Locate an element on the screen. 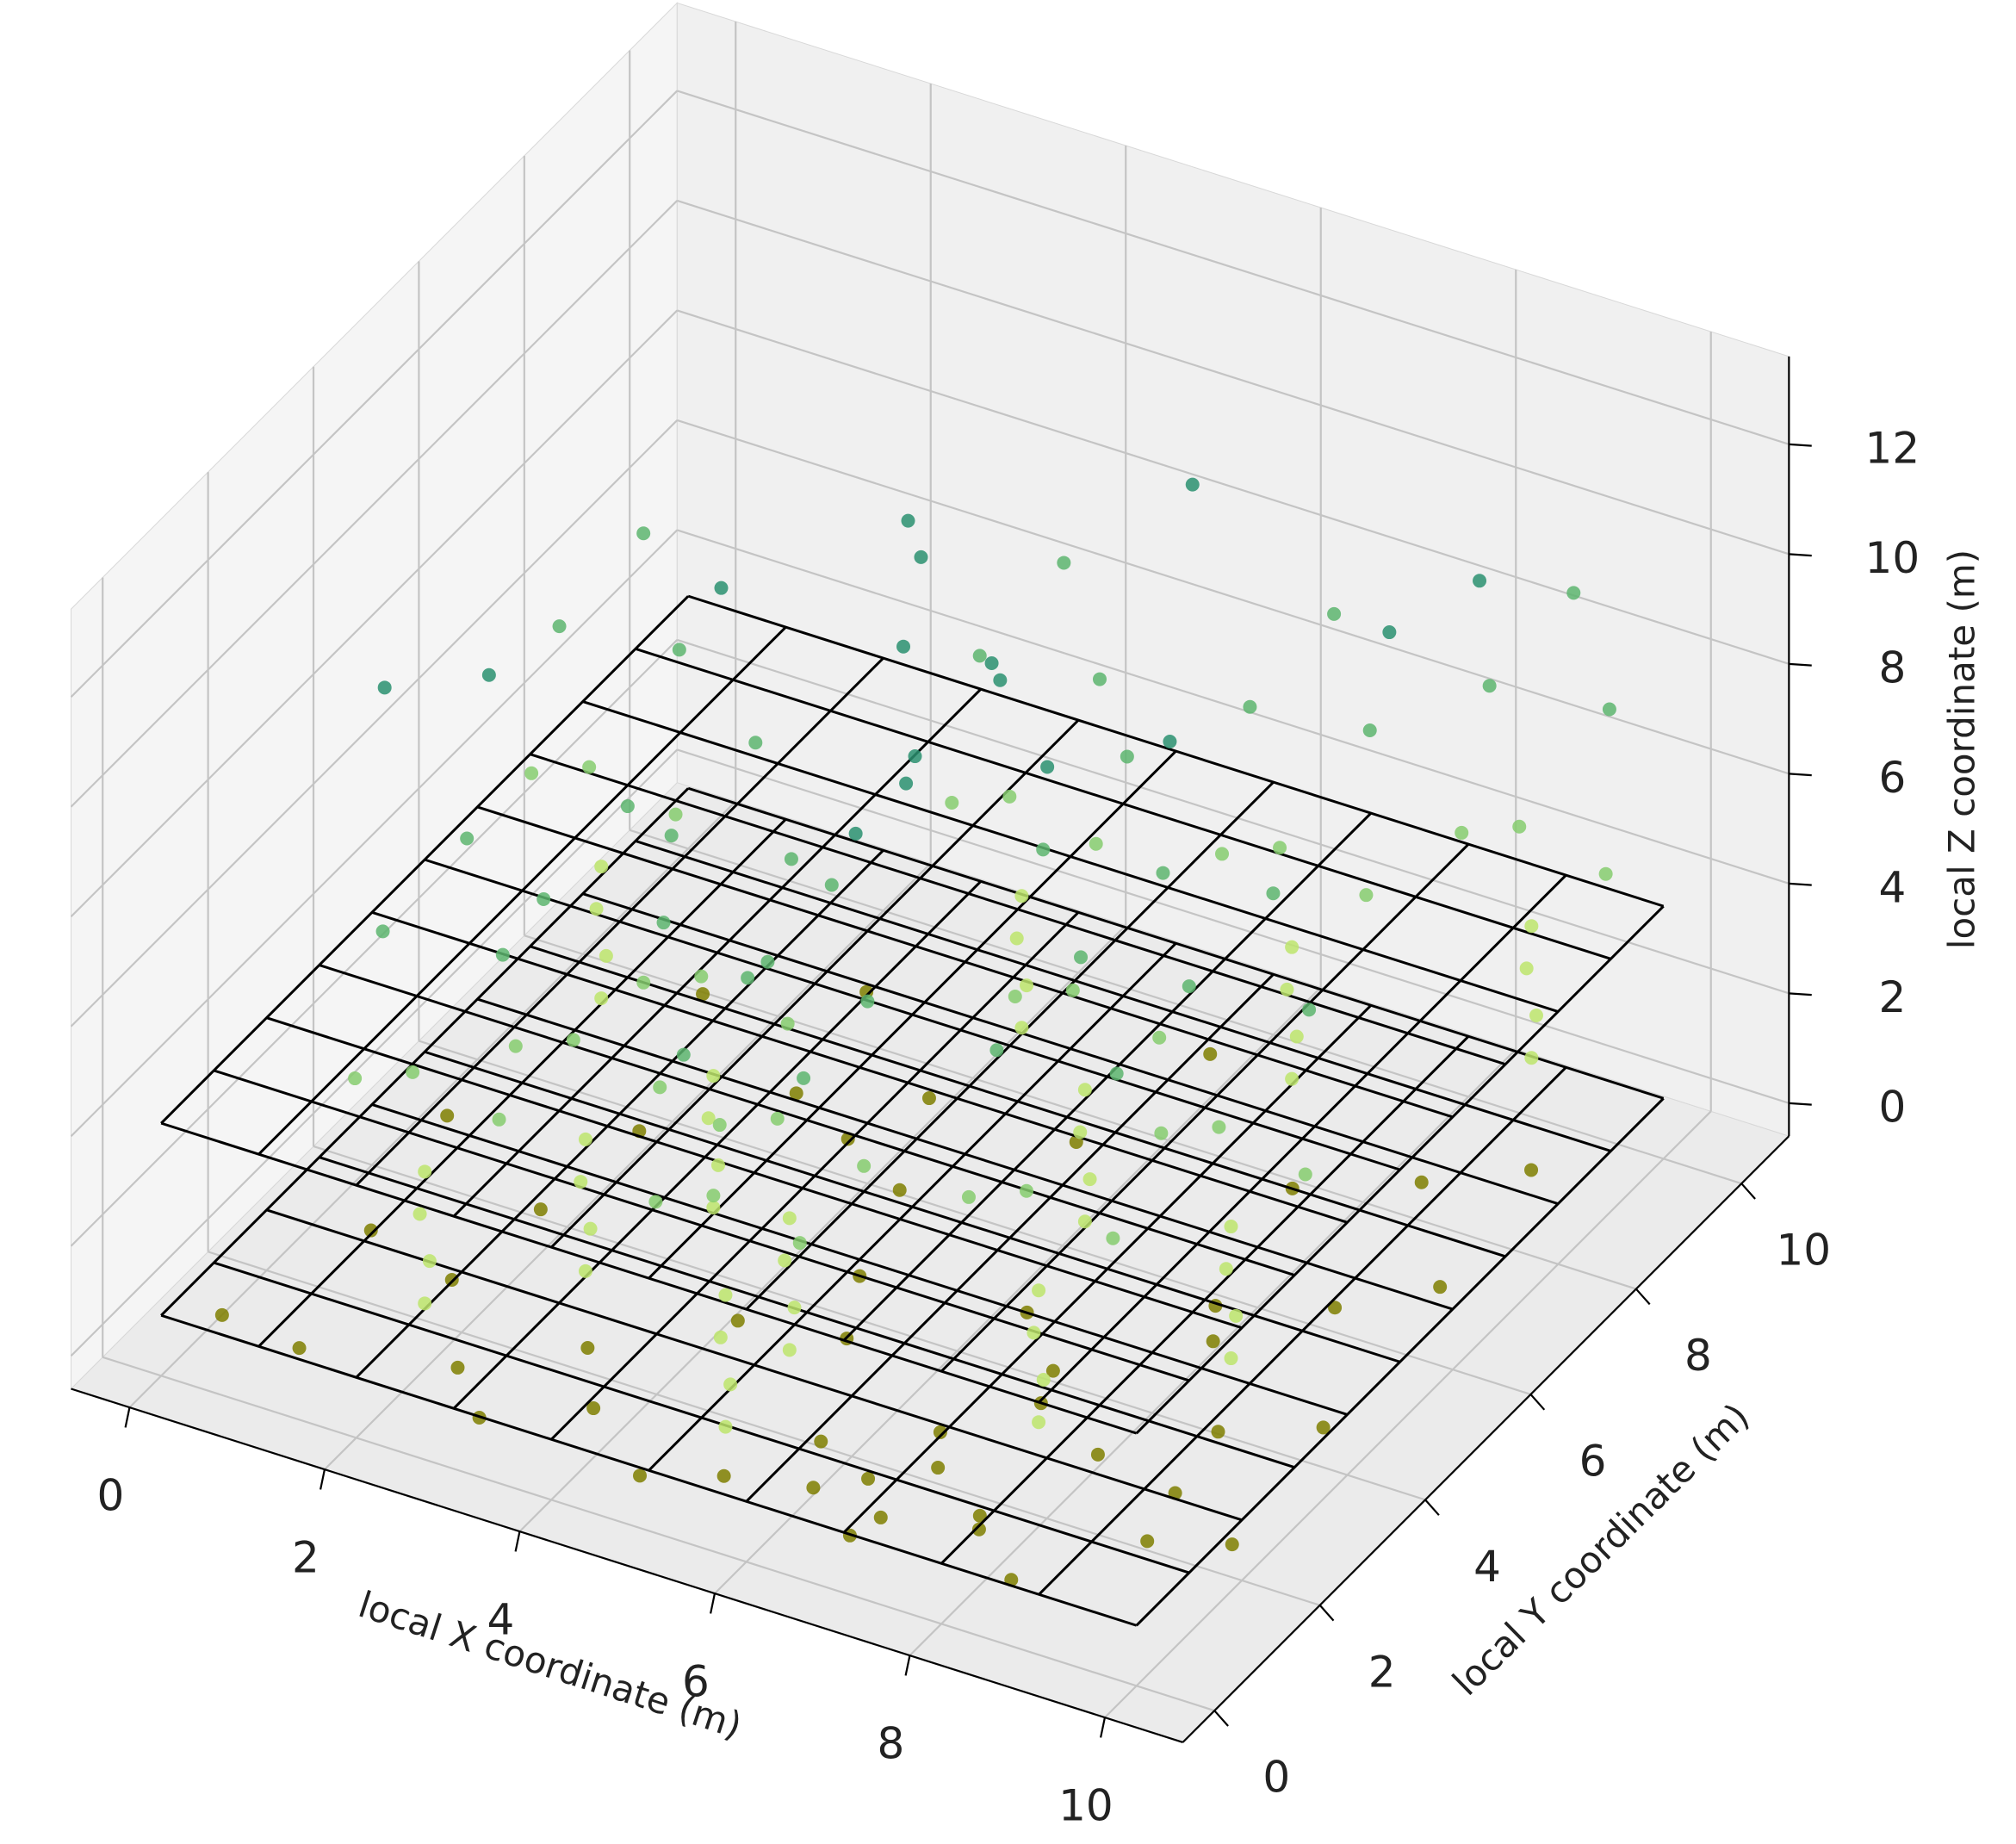 This screenshot has height=1844, width=2016. z-tick-label: 2 is located at coordinates (1892, 997).